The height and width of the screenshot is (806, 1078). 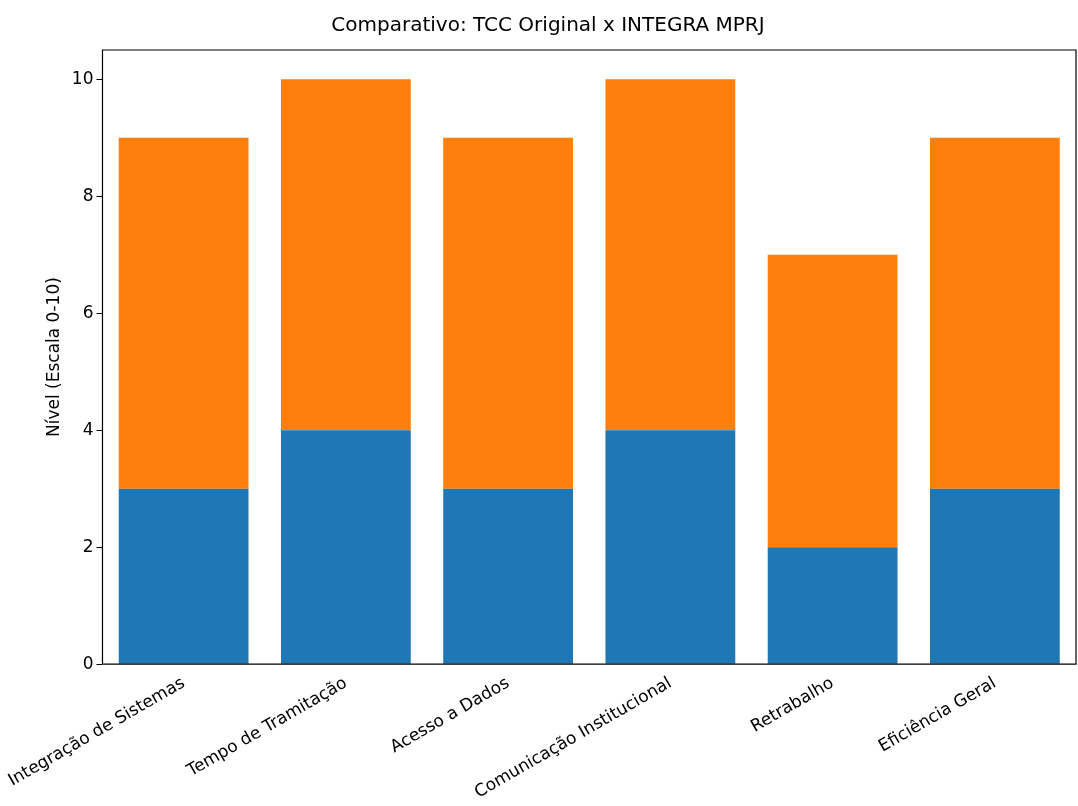 What do you see at coordinates (88, 428) in the screenshot?
I see `y-tick-label: 4` at bounding box center [88, 428].